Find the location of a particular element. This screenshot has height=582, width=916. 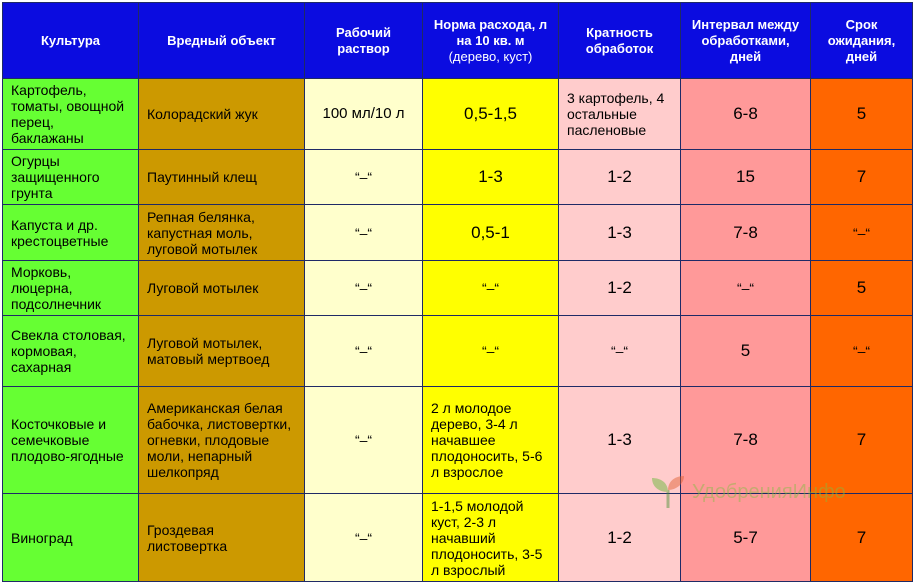

cell-rate: 0,5-1,5 is located at coordinates (490, 114).